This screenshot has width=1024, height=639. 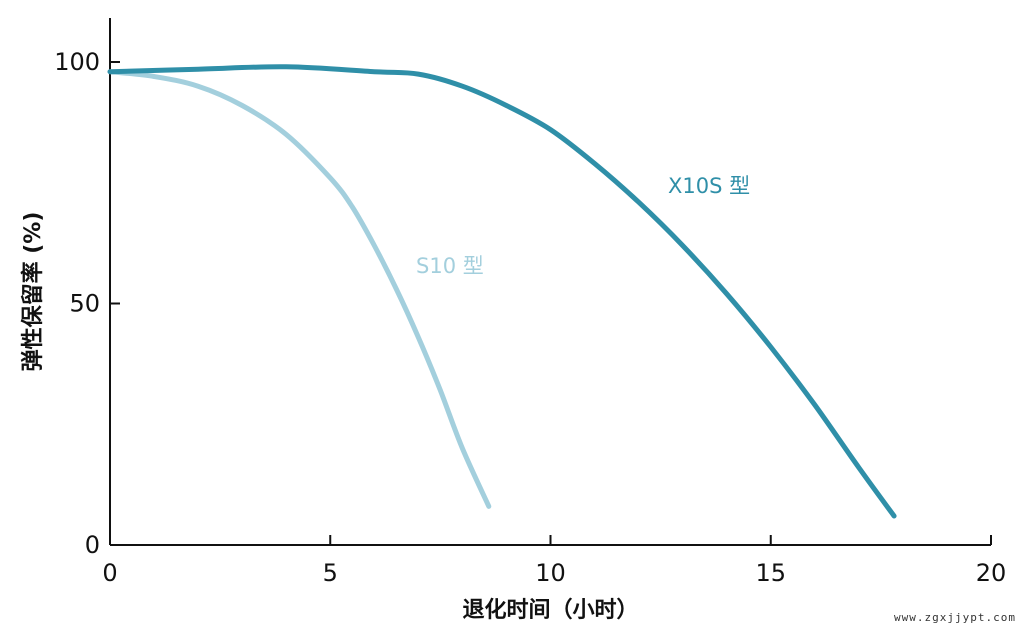 I want to click on x-tick-label: 20, so click(x=991, y=573).